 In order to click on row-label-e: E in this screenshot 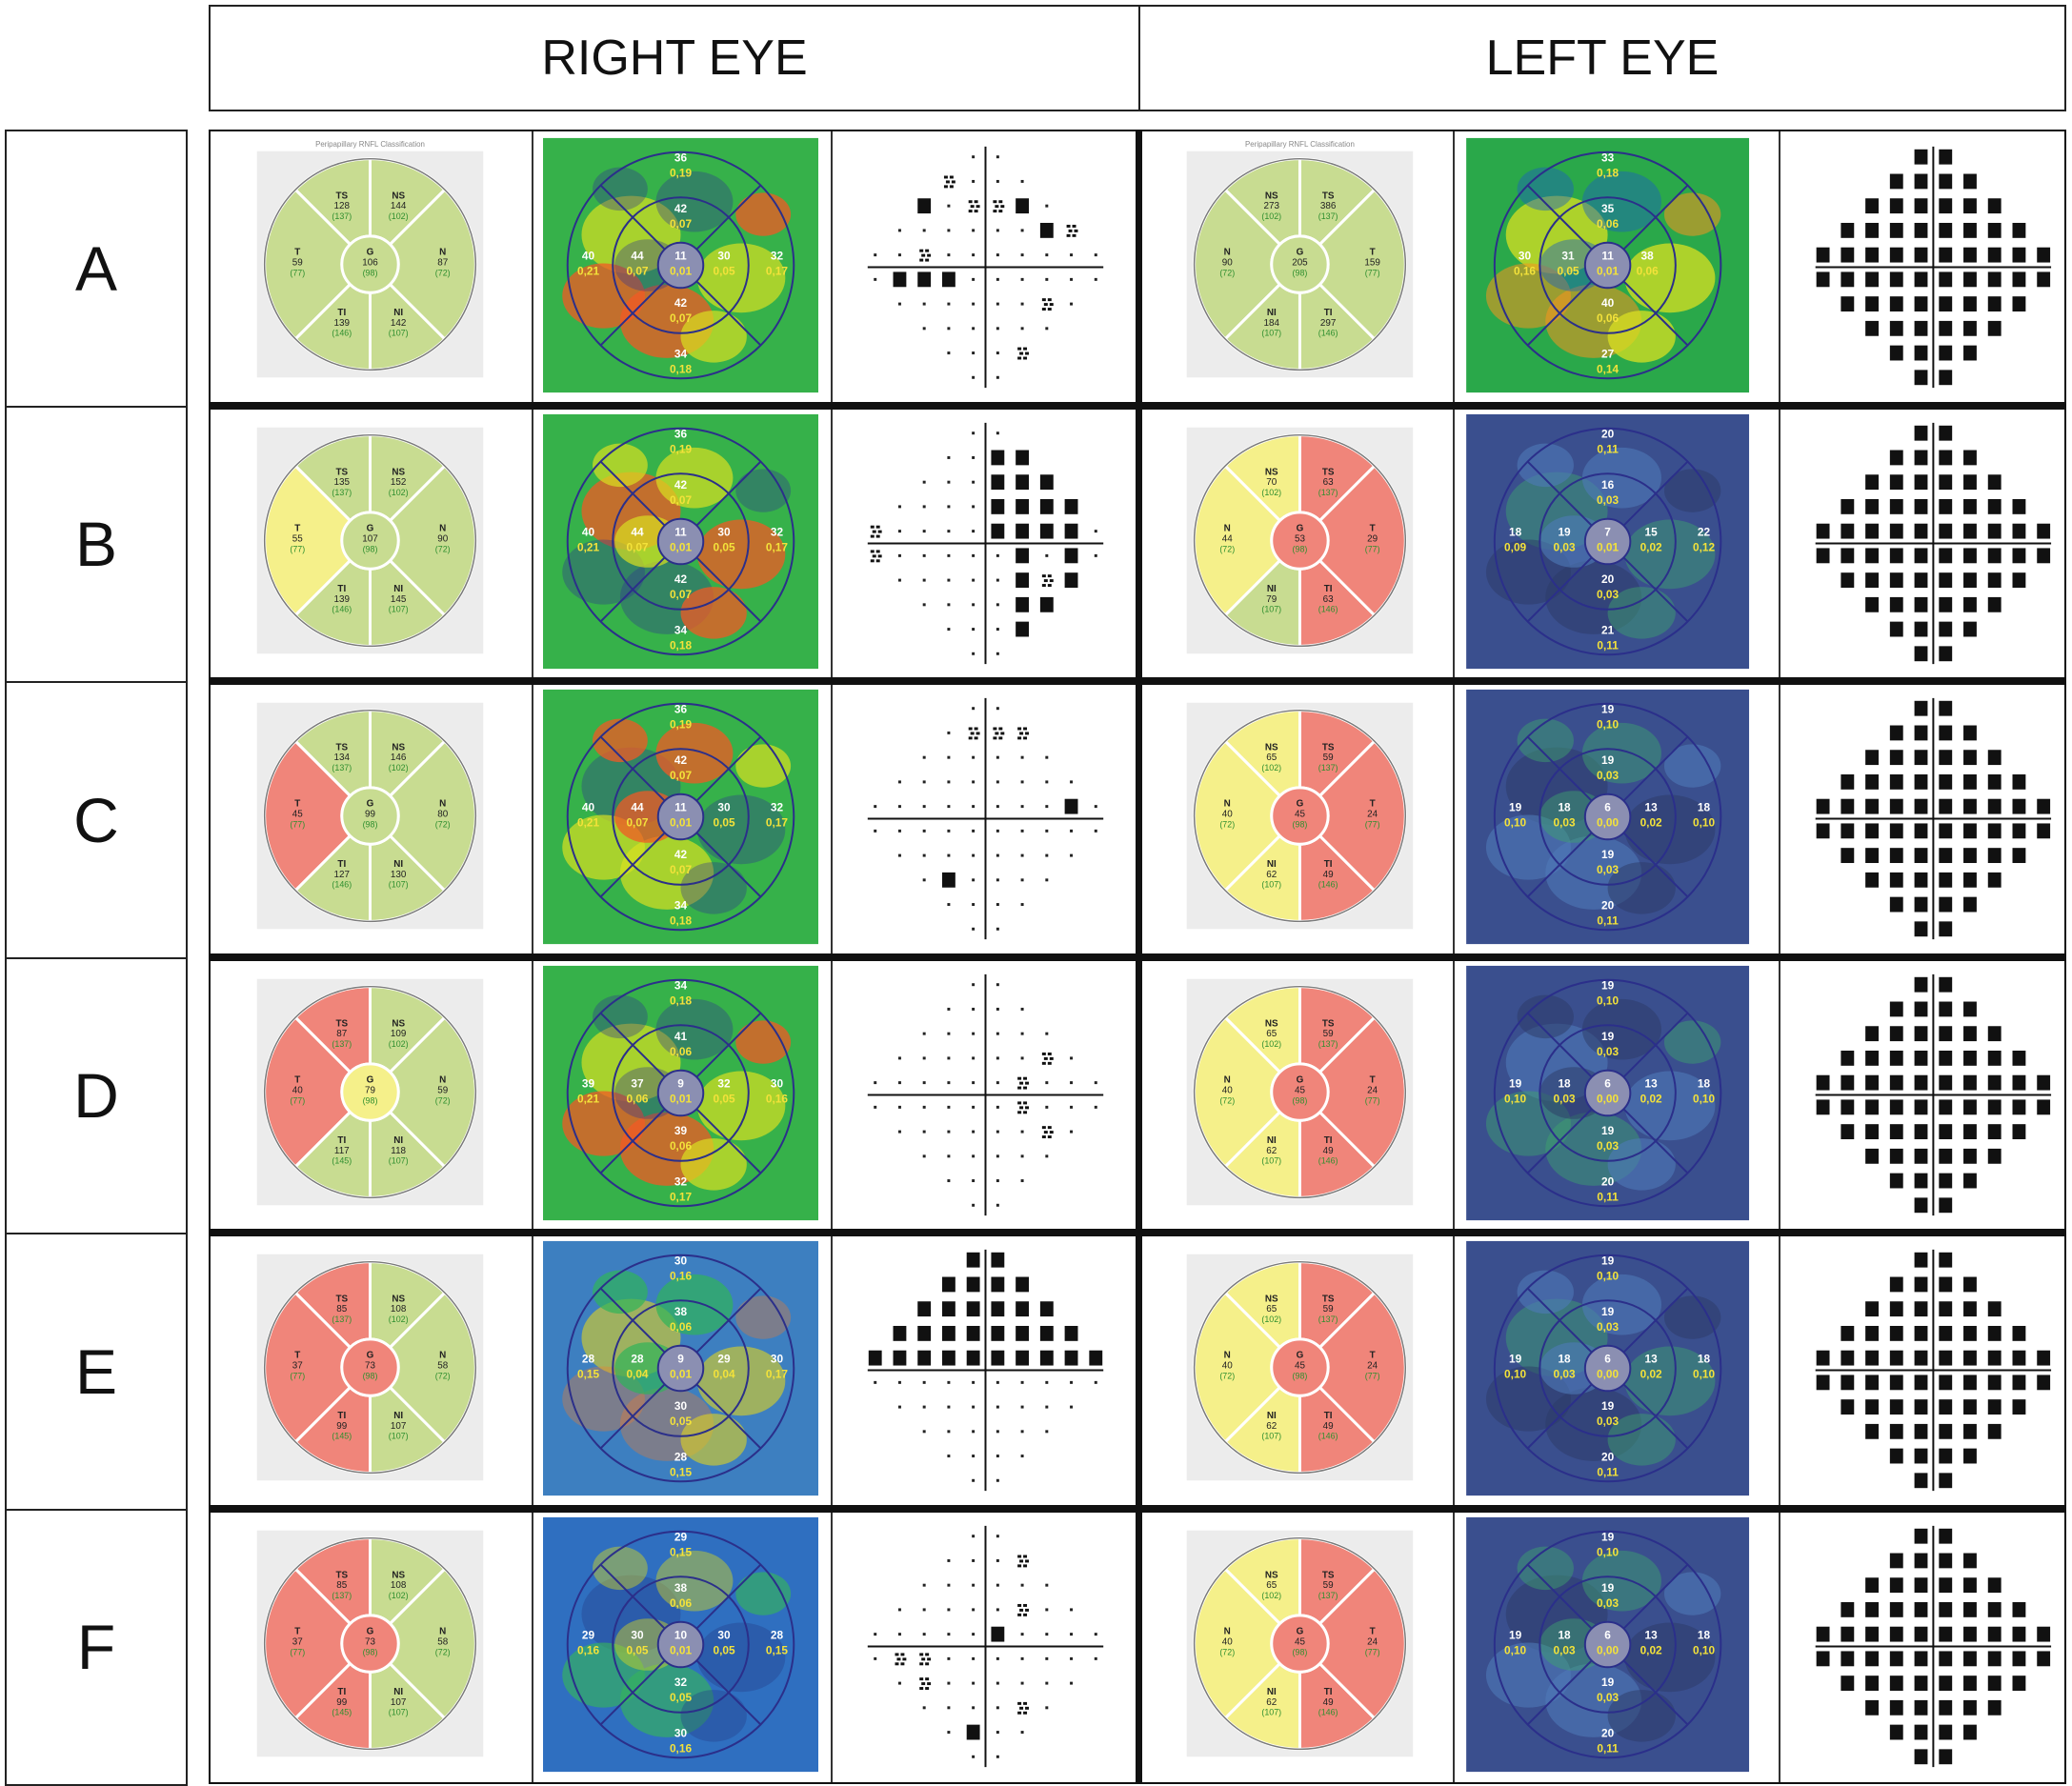, I will do `click(96, 1372)`.